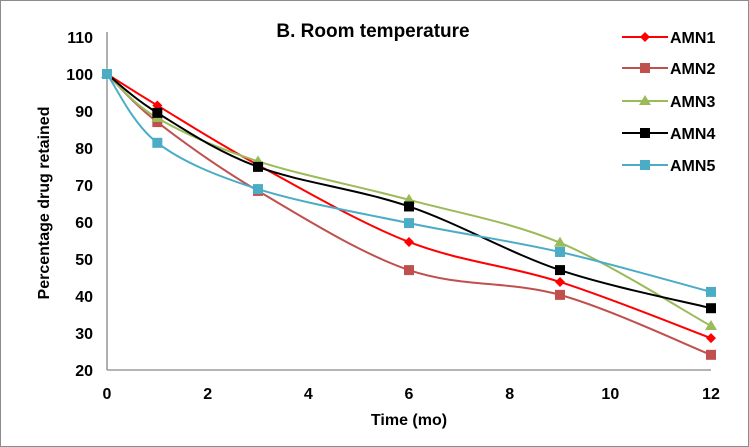 The height and width of the screenshot is (447, 749). I want to click on x-tick-label: 0, so click(107, 394).